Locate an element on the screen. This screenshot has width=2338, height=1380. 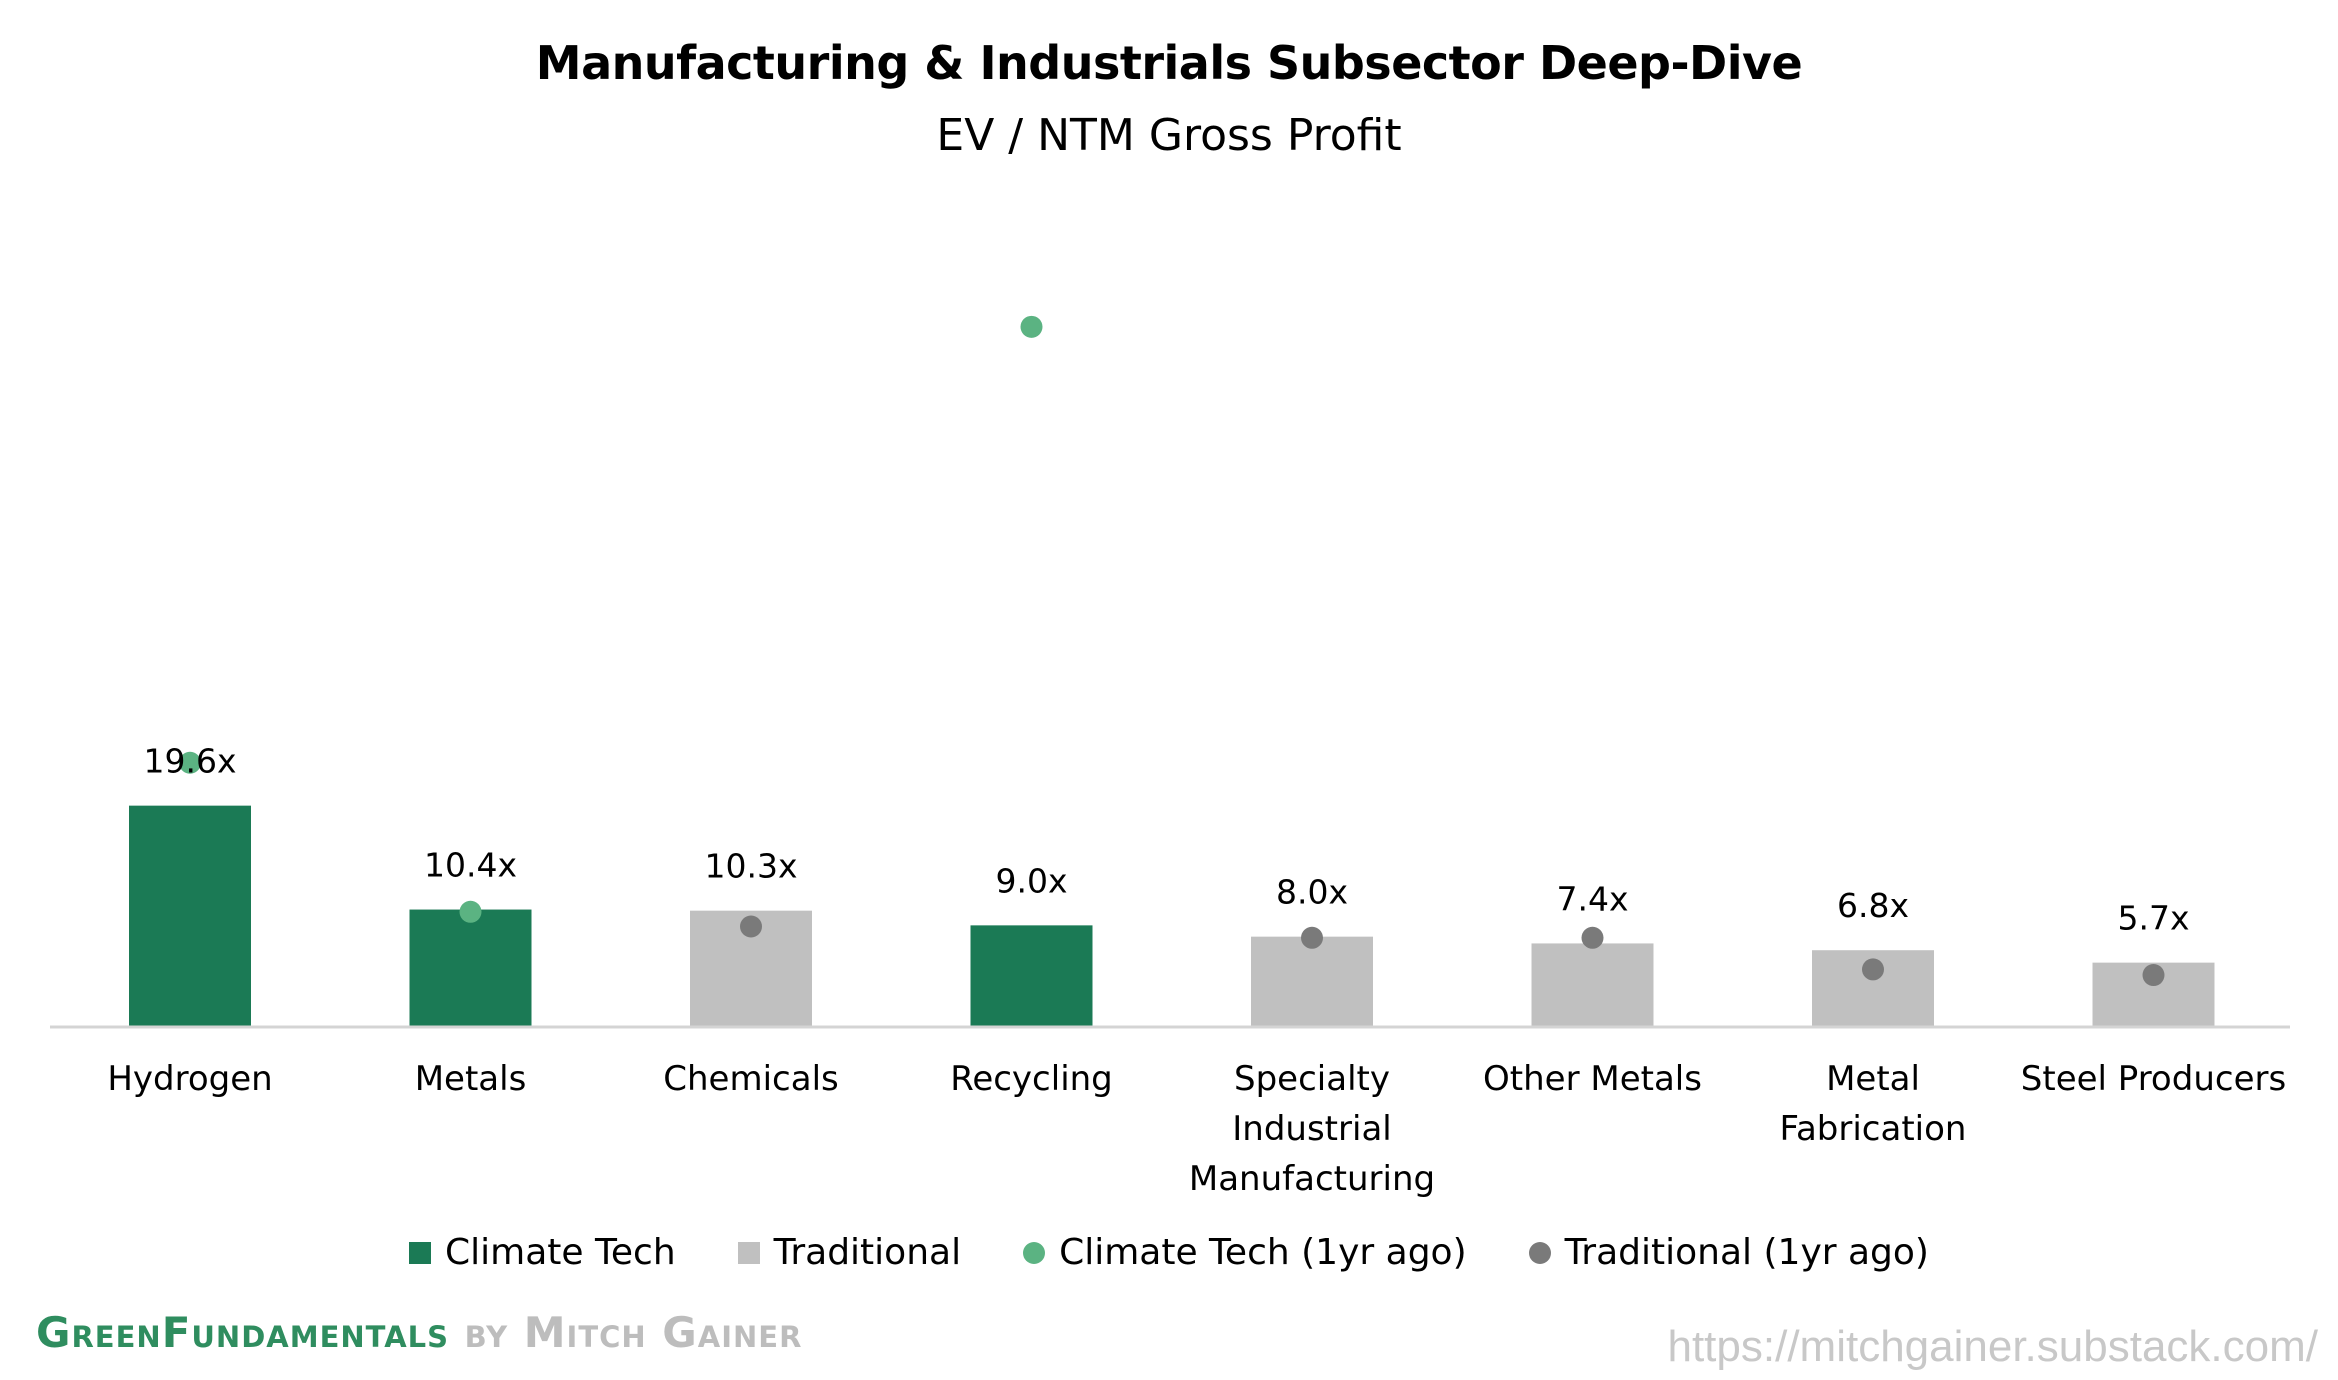
legend-label: Traditional is located at coordinates (867, 1252).